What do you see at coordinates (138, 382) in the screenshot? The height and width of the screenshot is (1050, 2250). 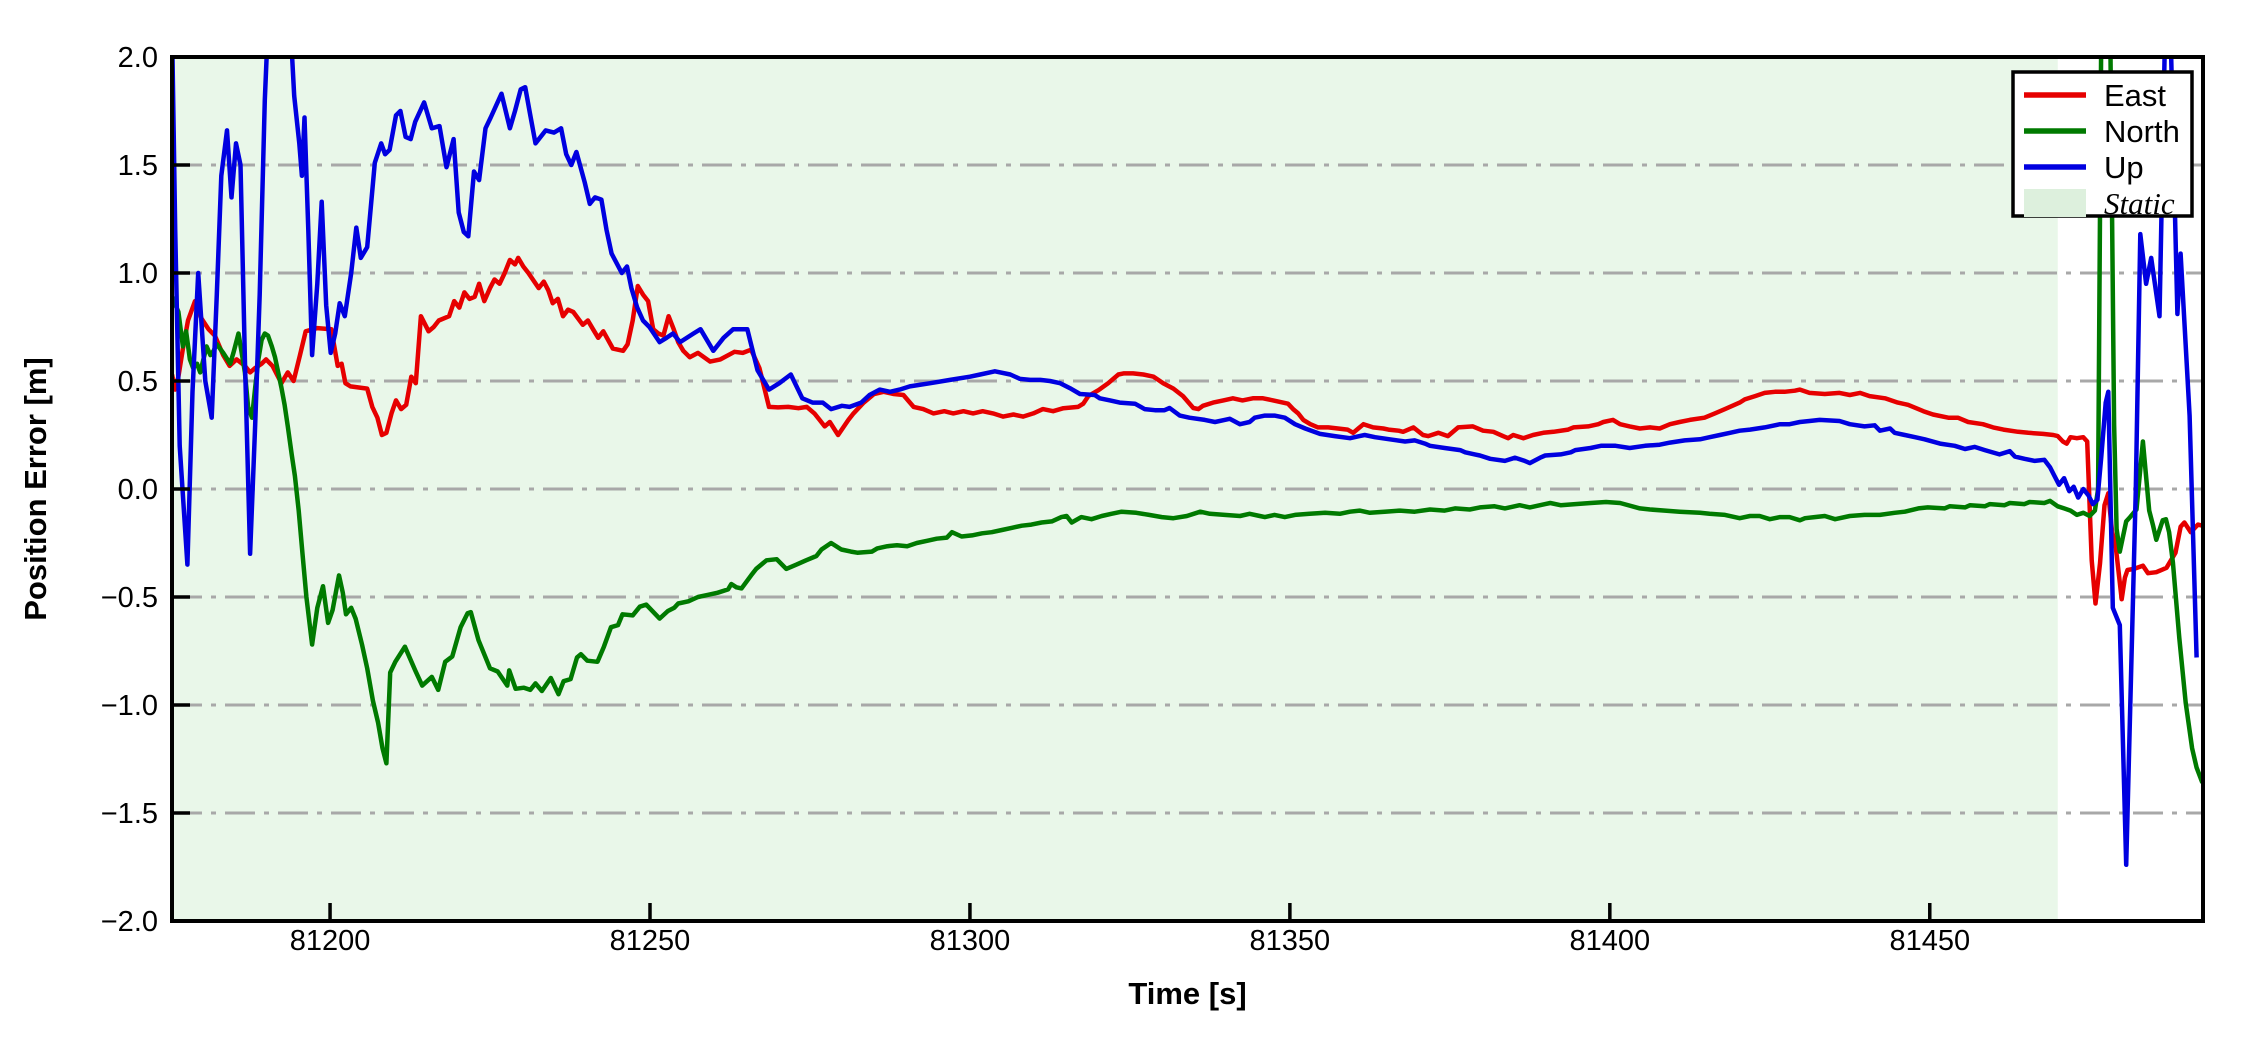 I see `y-tick-label: 0.5` at bounding box center [138, 382].